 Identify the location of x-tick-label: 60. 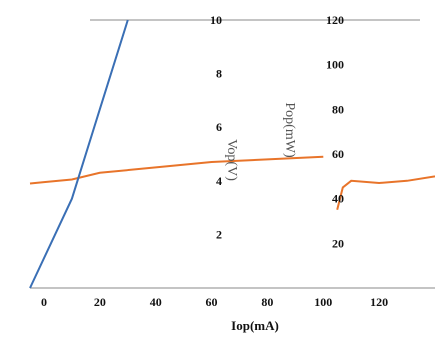
(212, 302).